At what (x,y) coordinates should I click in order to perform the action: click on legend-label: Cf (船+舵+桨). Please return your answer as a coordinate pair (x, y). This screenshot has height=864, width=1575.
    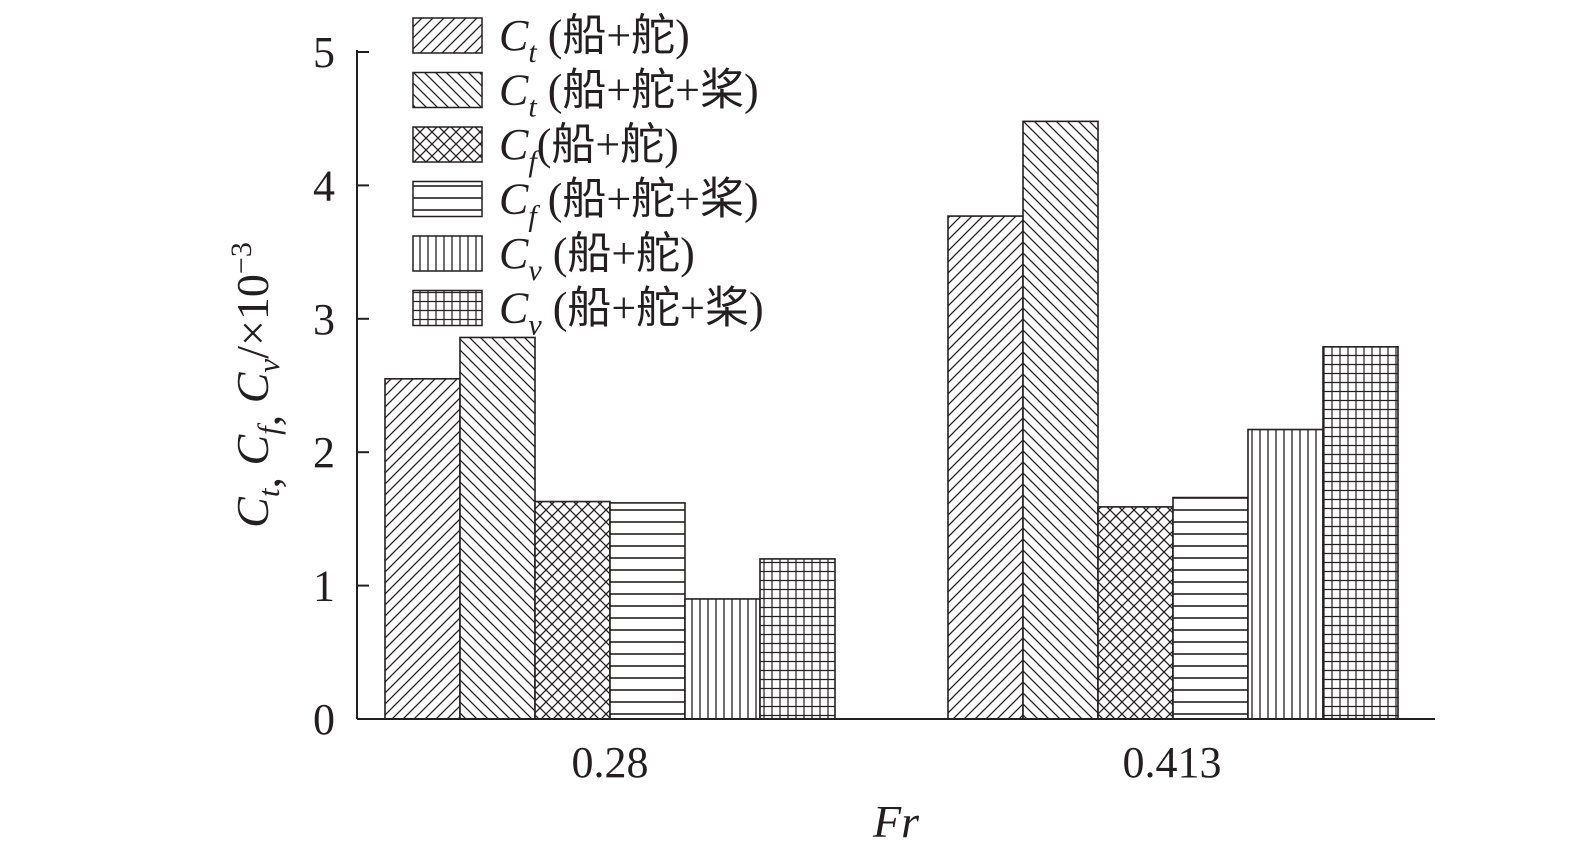
    Looking at the image, I should click on (629, 204).